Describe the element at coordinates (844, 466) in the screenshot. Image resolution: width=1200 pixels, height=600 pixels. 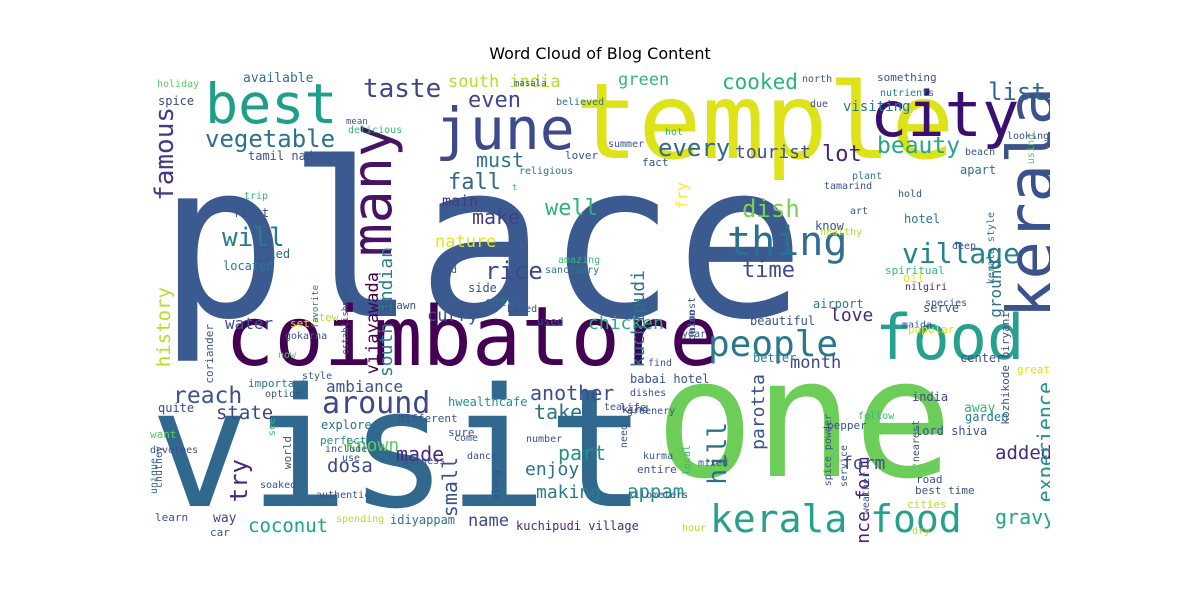
I see `word-service: service` at that location.